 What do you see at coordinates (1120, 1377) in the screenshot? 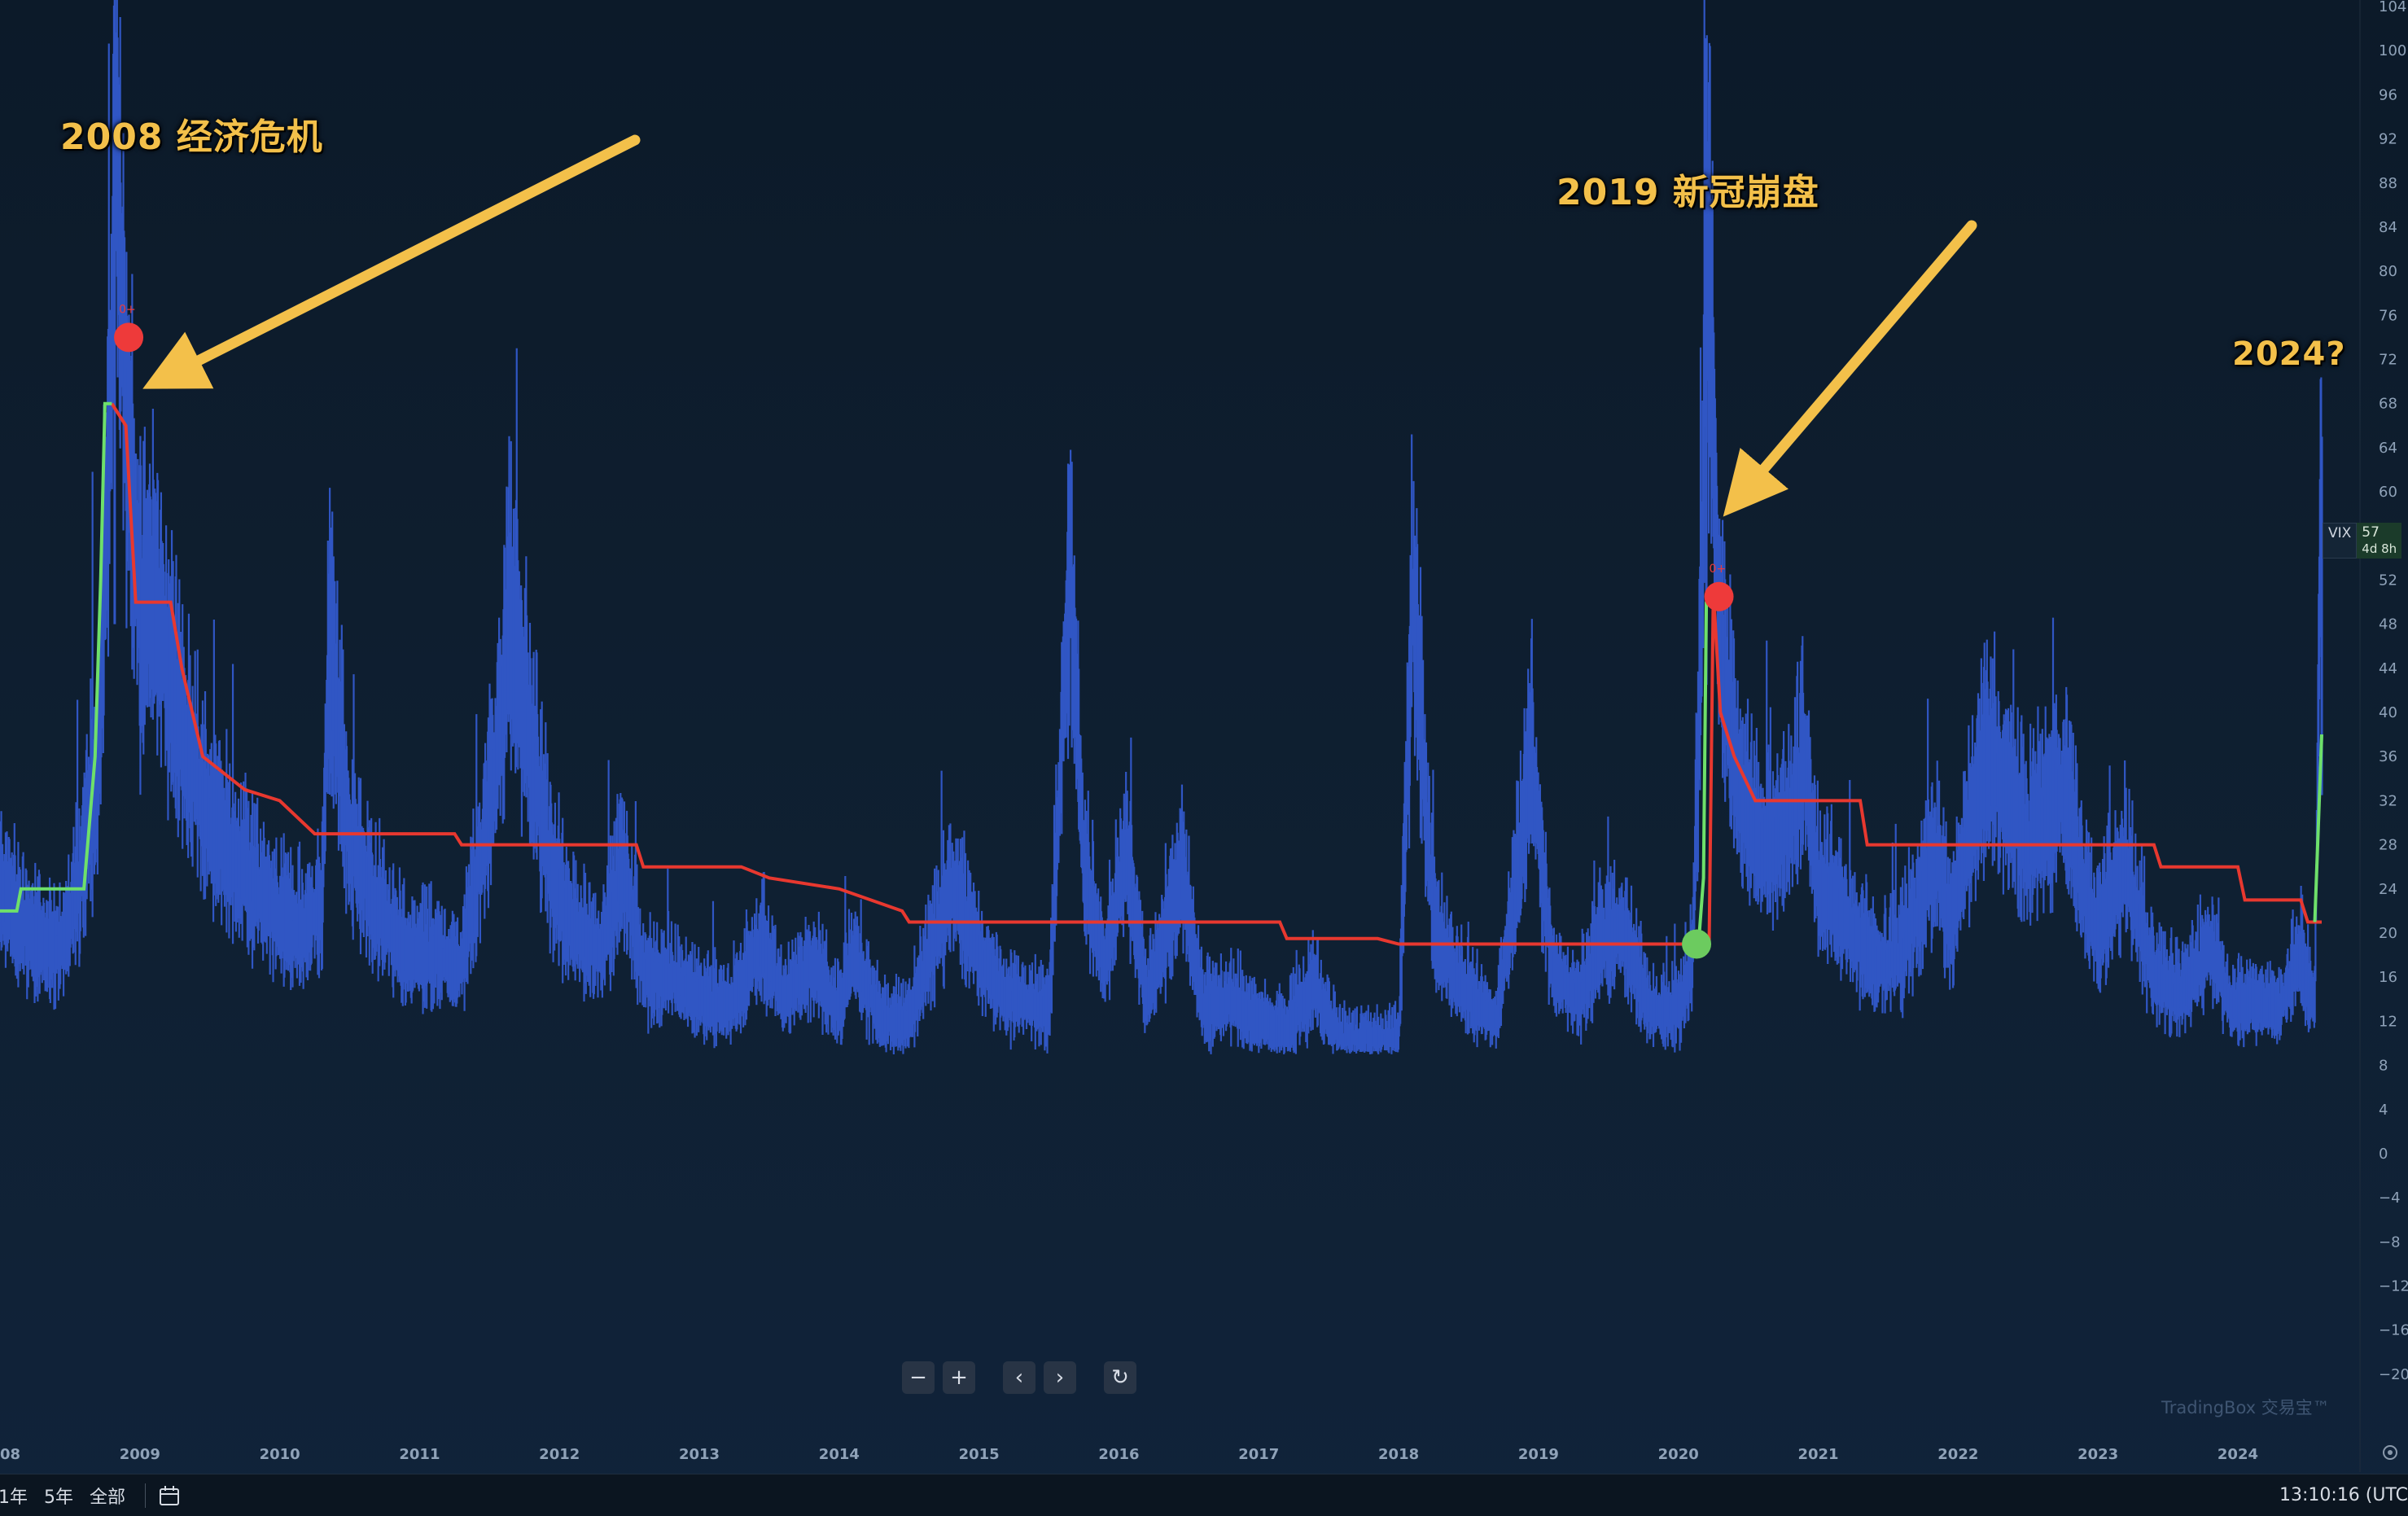
I see `reset-button: ↻` at bounding box center [1120, 1377].